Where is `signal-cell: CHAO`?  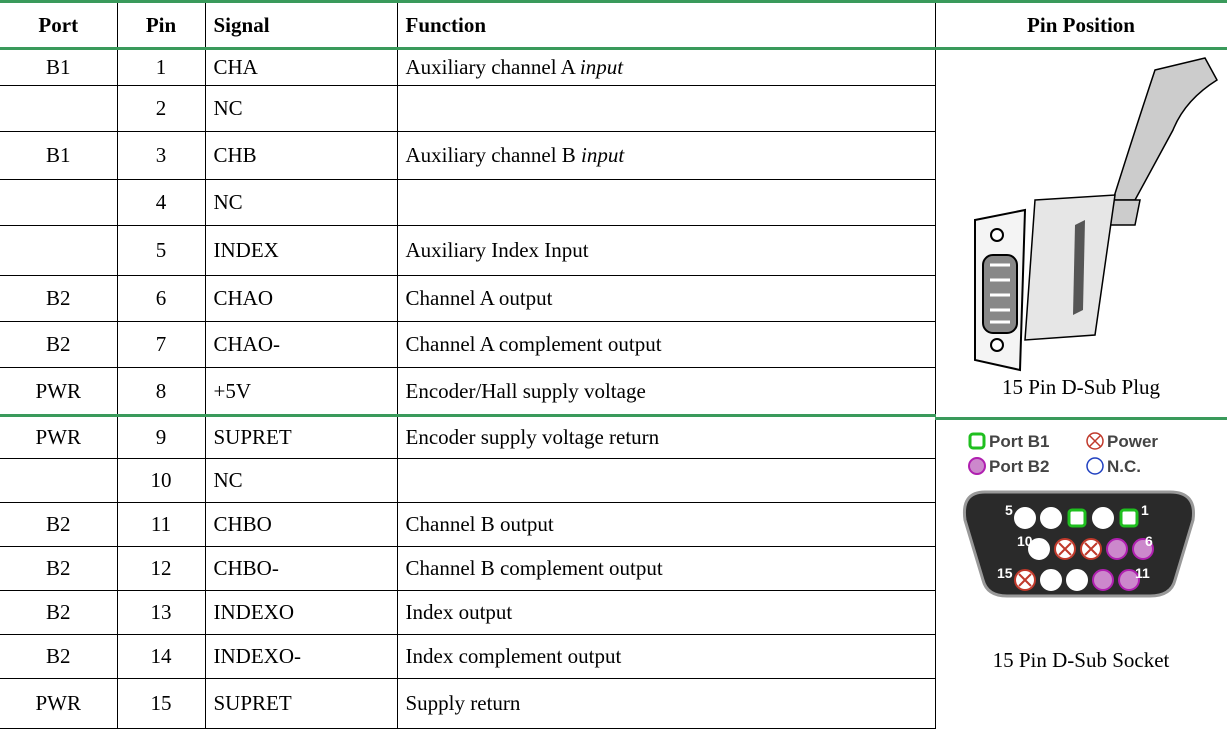 signal-cell: CHAO is located at coordinates (301, 298).